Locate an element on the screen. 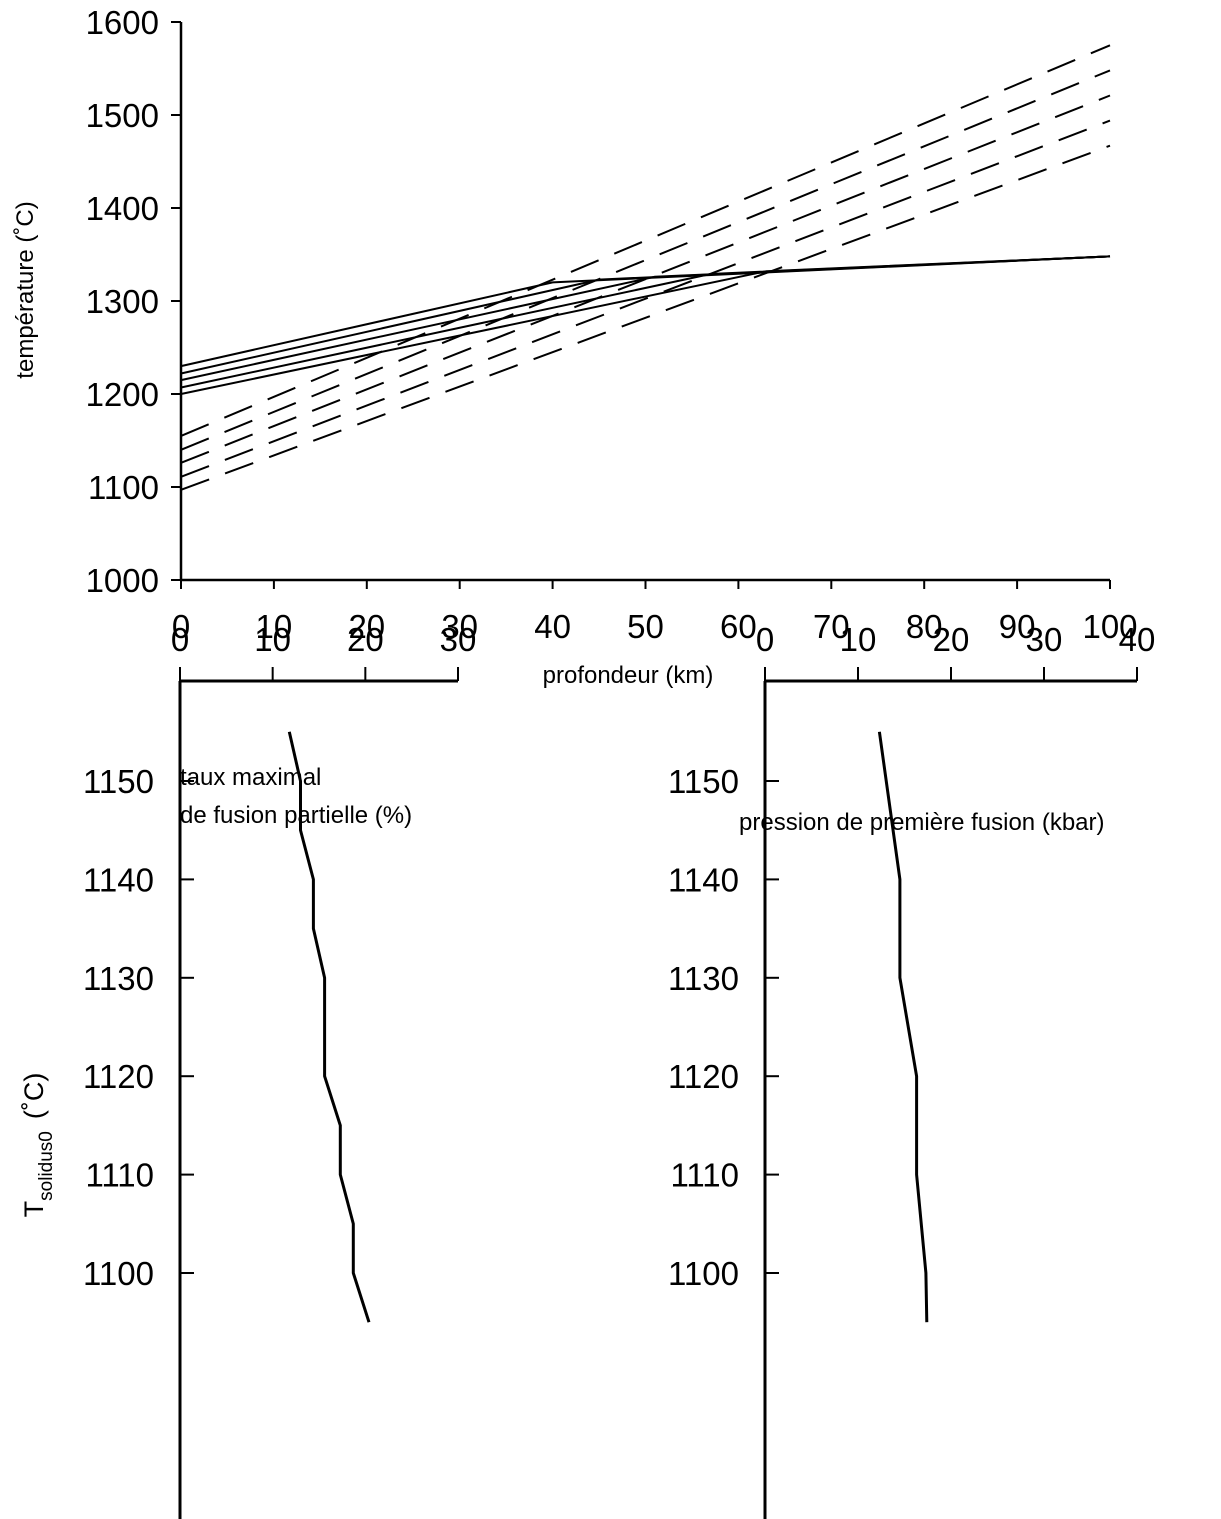  top-x-axis-label: profondeur (km) is located at coordinates (628, 675).